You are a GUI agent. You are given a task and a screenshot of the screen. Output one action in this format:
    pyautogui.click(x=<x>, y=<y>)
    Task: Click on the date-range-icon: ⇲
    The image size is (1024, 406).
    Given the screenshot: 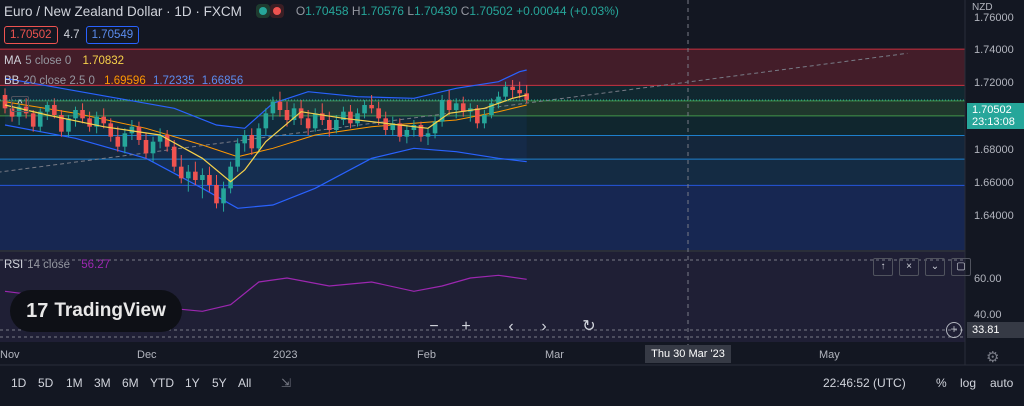 What is the action you would take?
    pyautogui.click(x=286, y=383)
    